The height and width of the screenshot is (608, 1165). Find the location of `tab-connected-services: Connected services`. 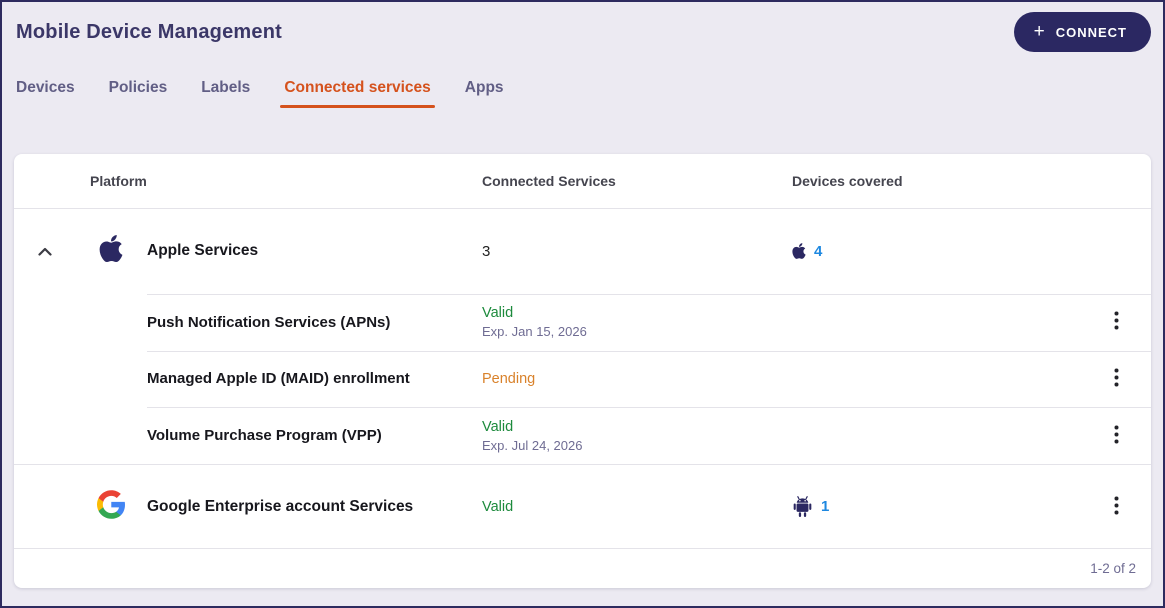

tab-connected-services: Connected services is located at coordinates (358, 93).